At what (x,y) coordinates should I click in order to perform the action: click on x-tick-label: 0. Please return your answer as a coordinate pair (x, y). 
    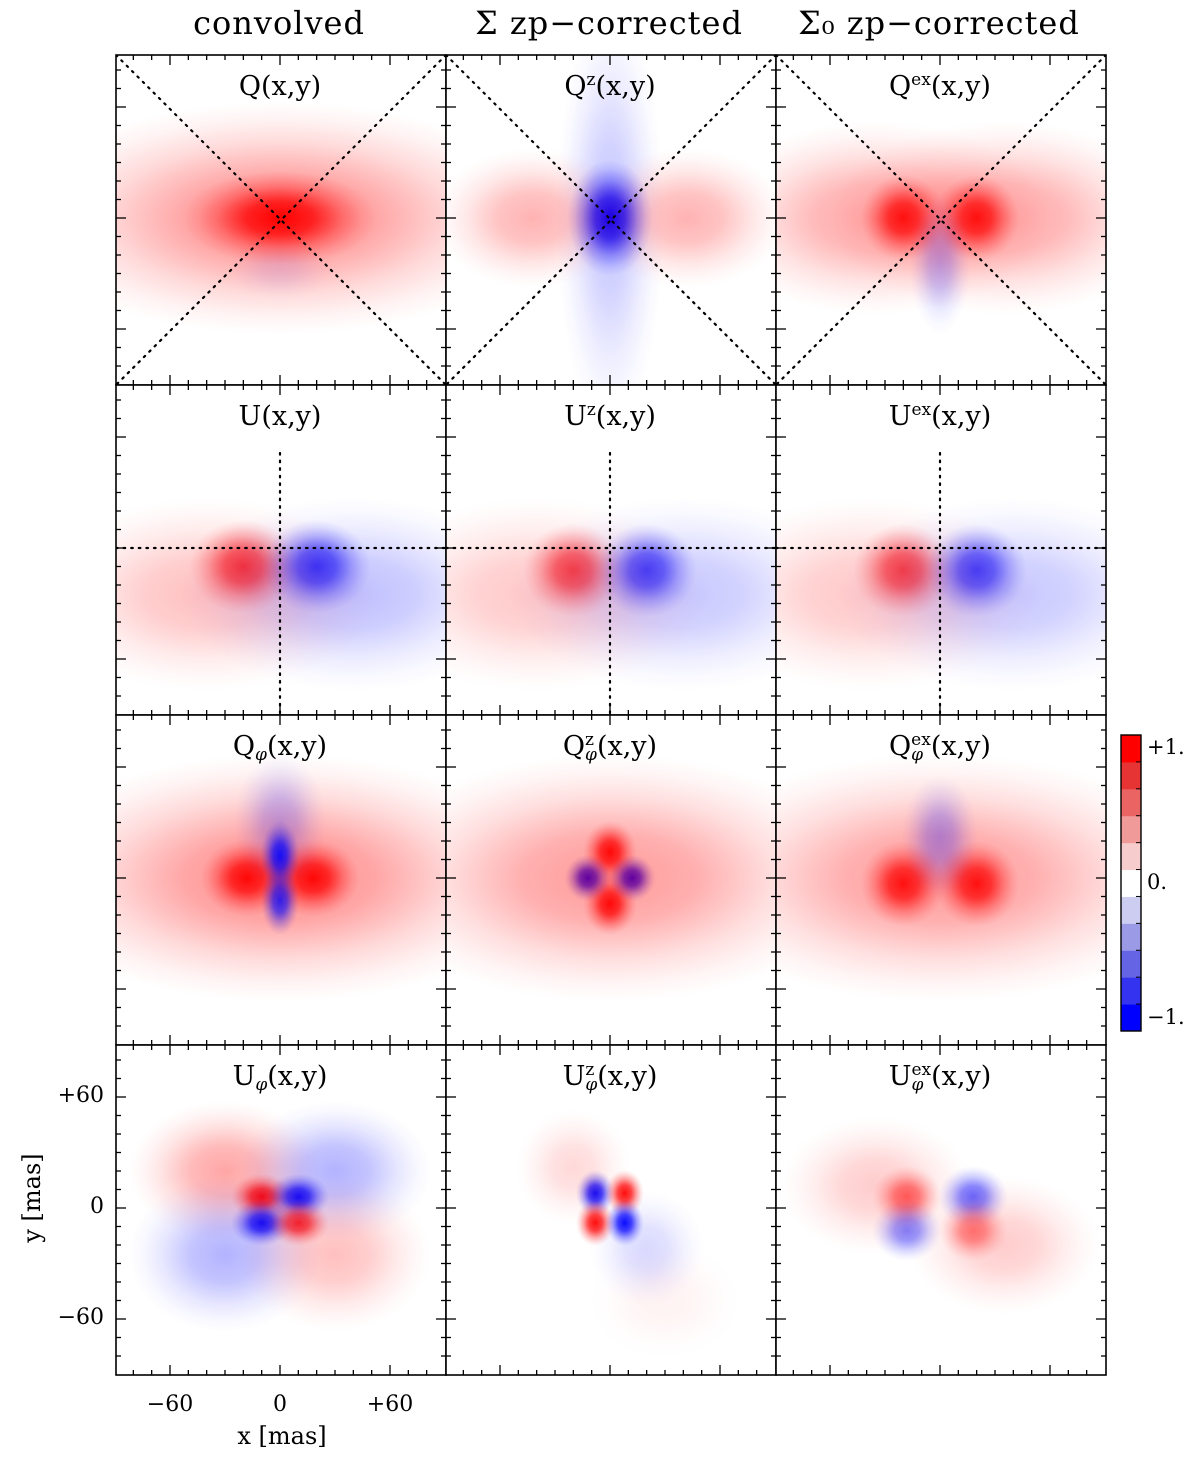
    Looking at the image, I should click on (280, 1404).